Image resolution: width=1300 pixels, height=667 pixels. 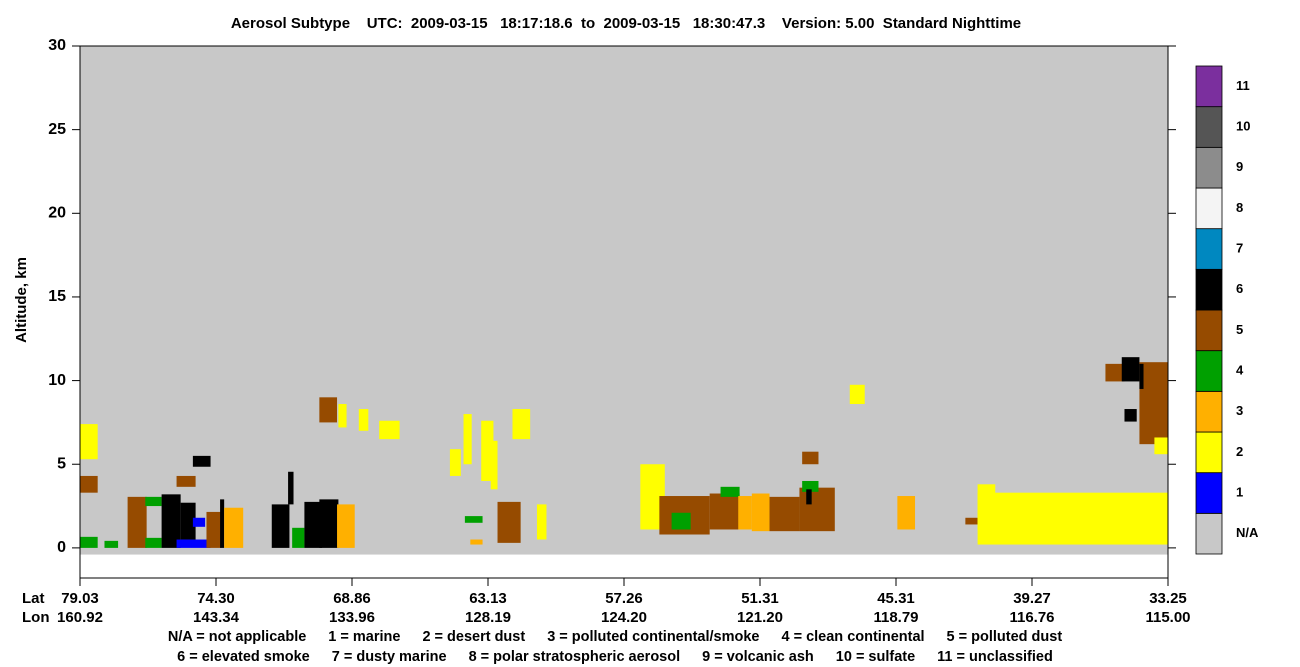 What do you see at coordinates (995, 657) in the screenshot?
I see `legend-note: 11 = unclassified` at bounding box center [995, 657].